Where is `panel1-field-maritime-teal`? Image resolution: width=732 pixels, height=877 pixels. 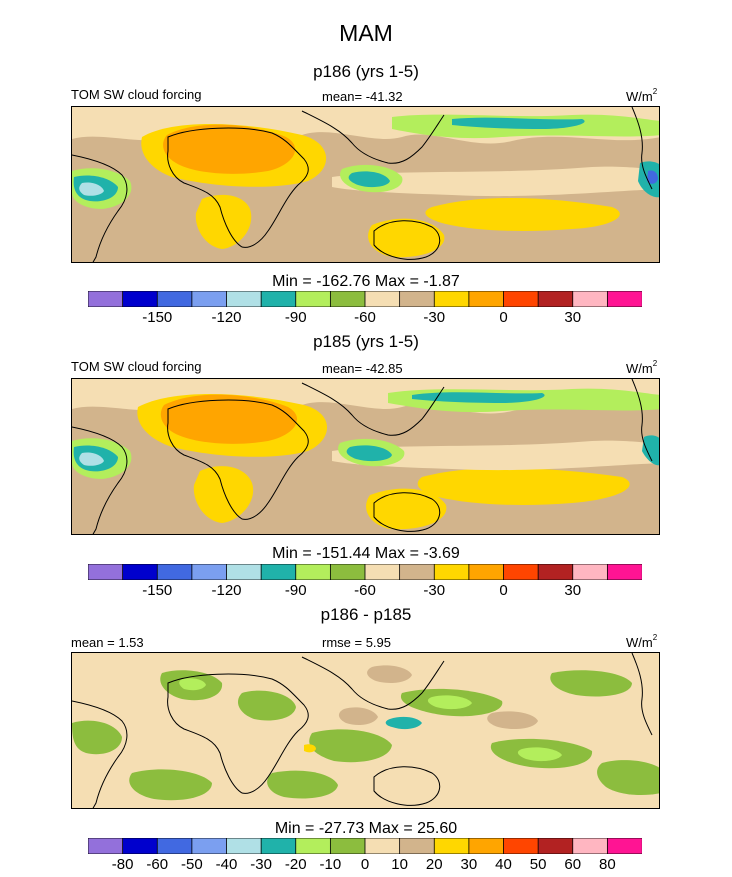 panel1-field-maritime-teal is located at coordinates (369, 179).